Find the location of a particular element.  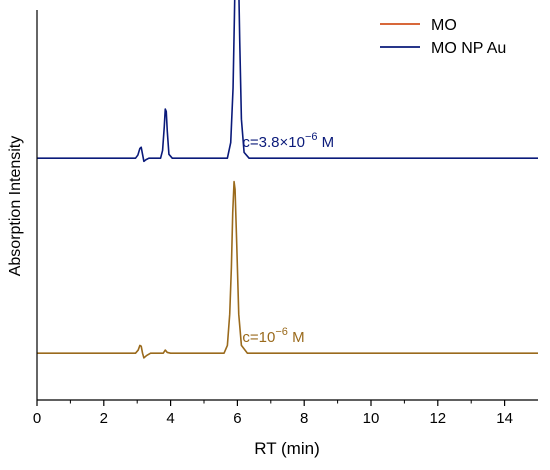

annotations: c=3.8×10−6 M c=10−6 M is located at coordinates (288, 238).